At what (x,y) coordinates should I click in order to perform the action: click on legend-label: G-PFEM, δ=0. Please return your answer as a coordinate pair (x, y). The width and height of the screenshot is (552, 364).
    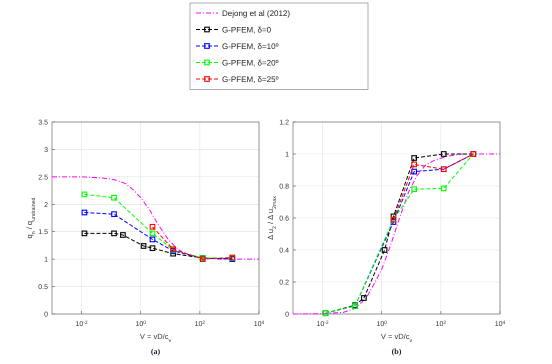
    Looking at the image, I should click on (247, 30).